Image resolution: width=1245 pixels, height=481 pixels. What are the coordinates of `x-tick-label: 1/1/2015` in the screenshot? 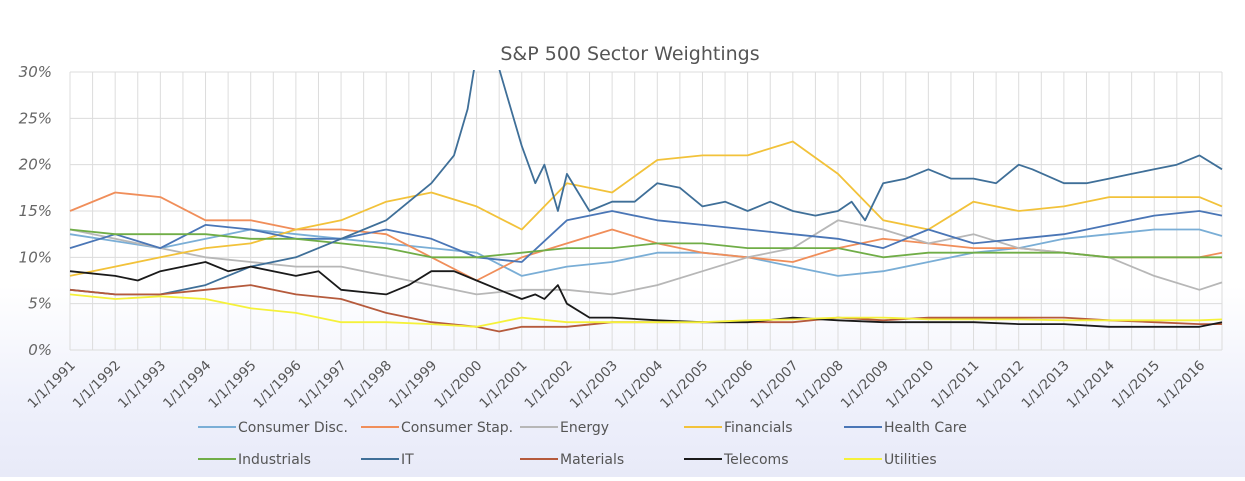 It's located at (1136, 385).